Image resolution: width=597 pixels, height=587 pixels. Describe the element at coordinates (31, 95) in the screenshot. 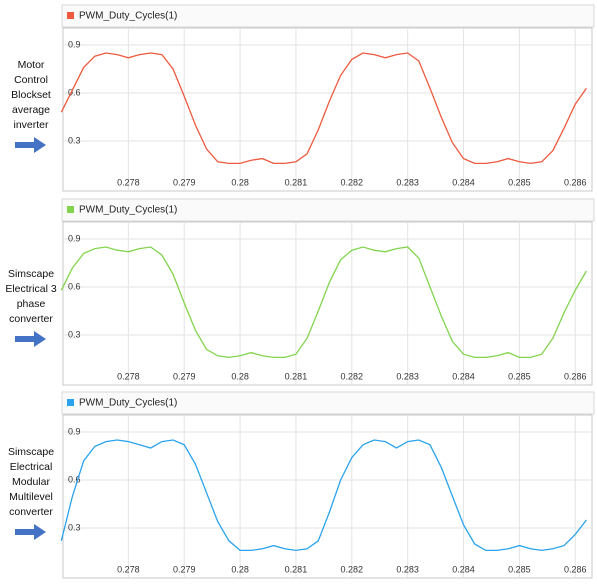

I see `side-label: Motor Control Blockset average inverter` at that location.